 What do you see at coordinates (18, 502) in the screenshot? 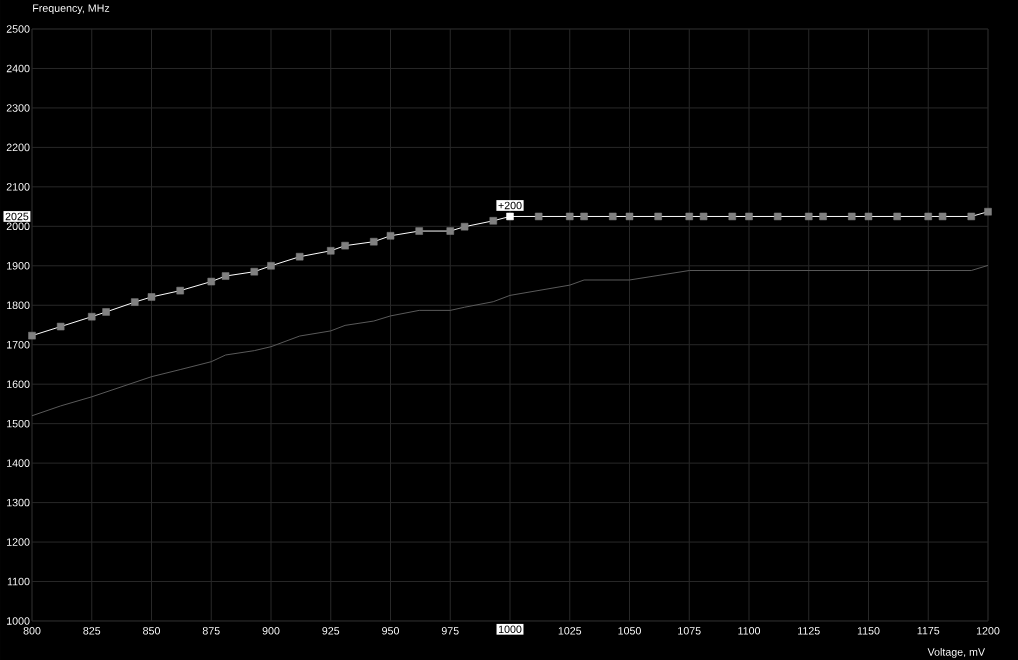
I see `y-tick-label: 1300` at bounding box center [18, 502].